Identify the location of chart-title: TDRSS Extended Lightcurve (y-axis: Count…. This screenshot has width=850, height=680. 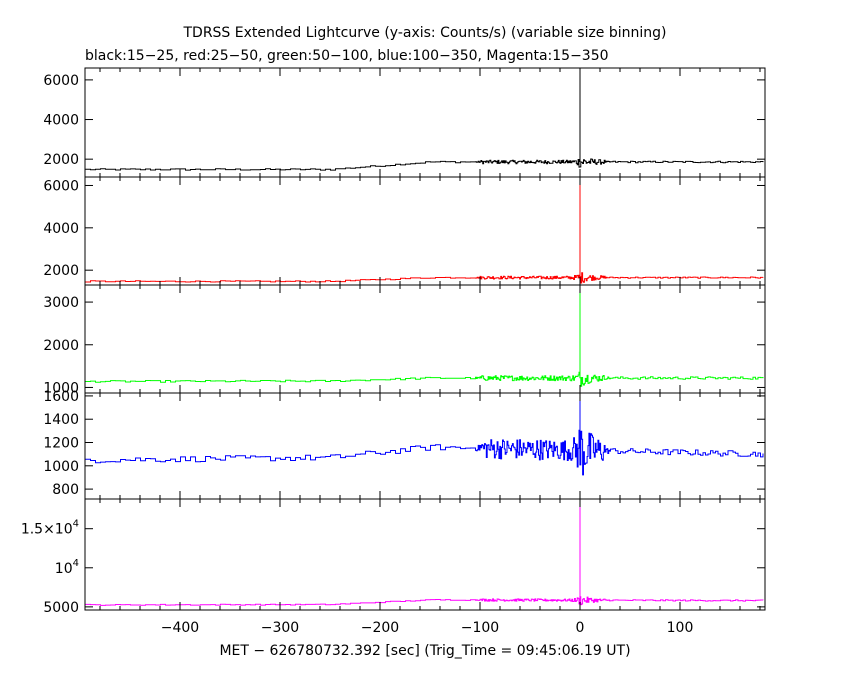
(424, 33).